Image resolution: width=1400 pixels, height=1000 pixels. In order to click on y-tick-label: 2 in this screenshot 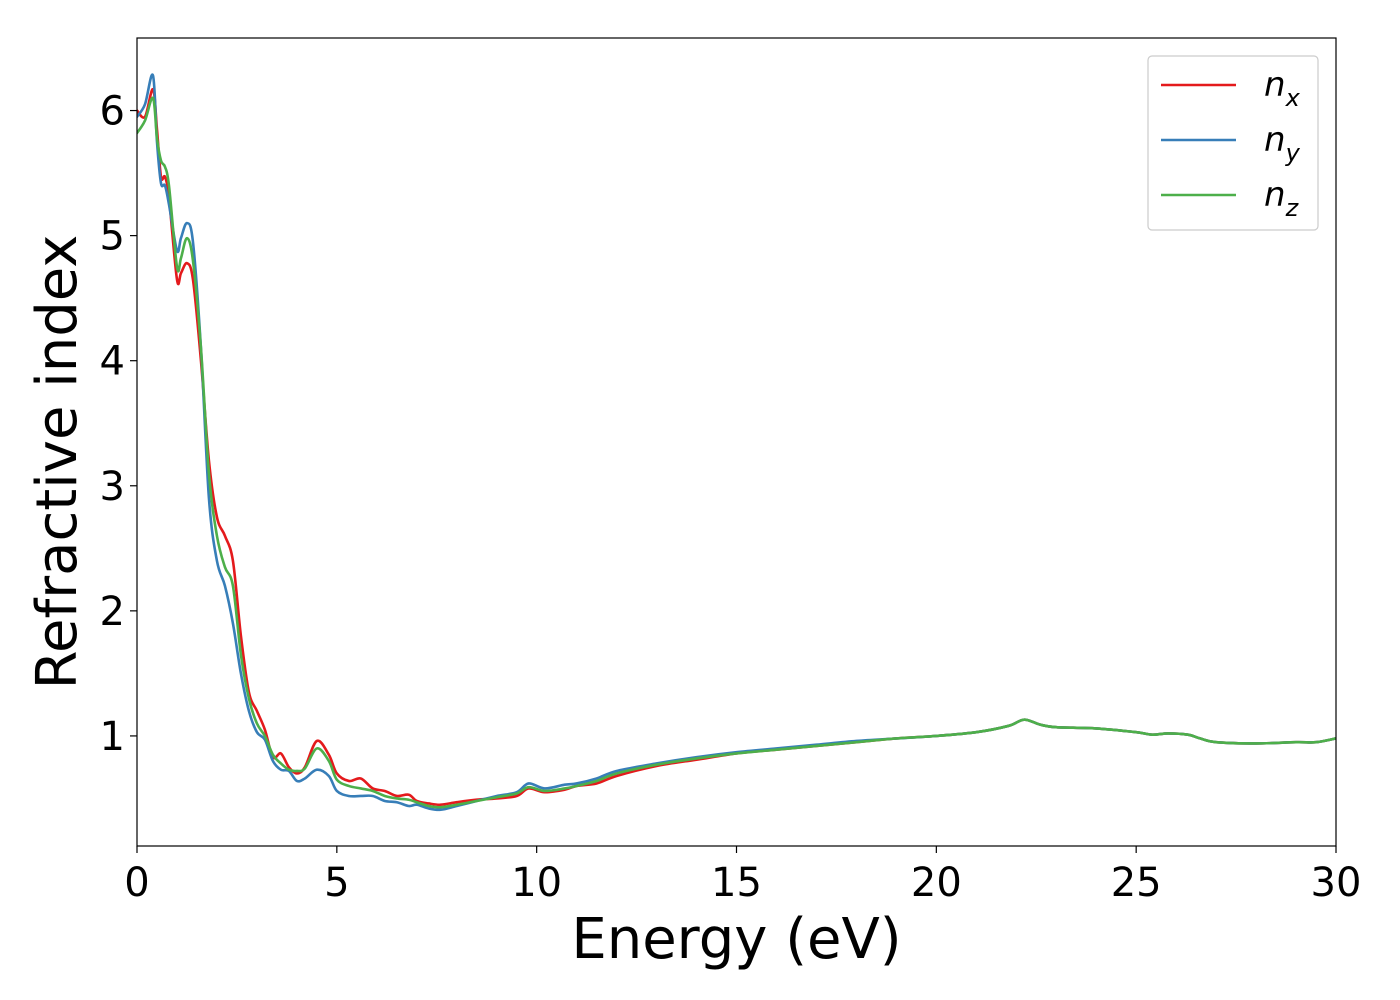, I will do `click(112, 612)`.